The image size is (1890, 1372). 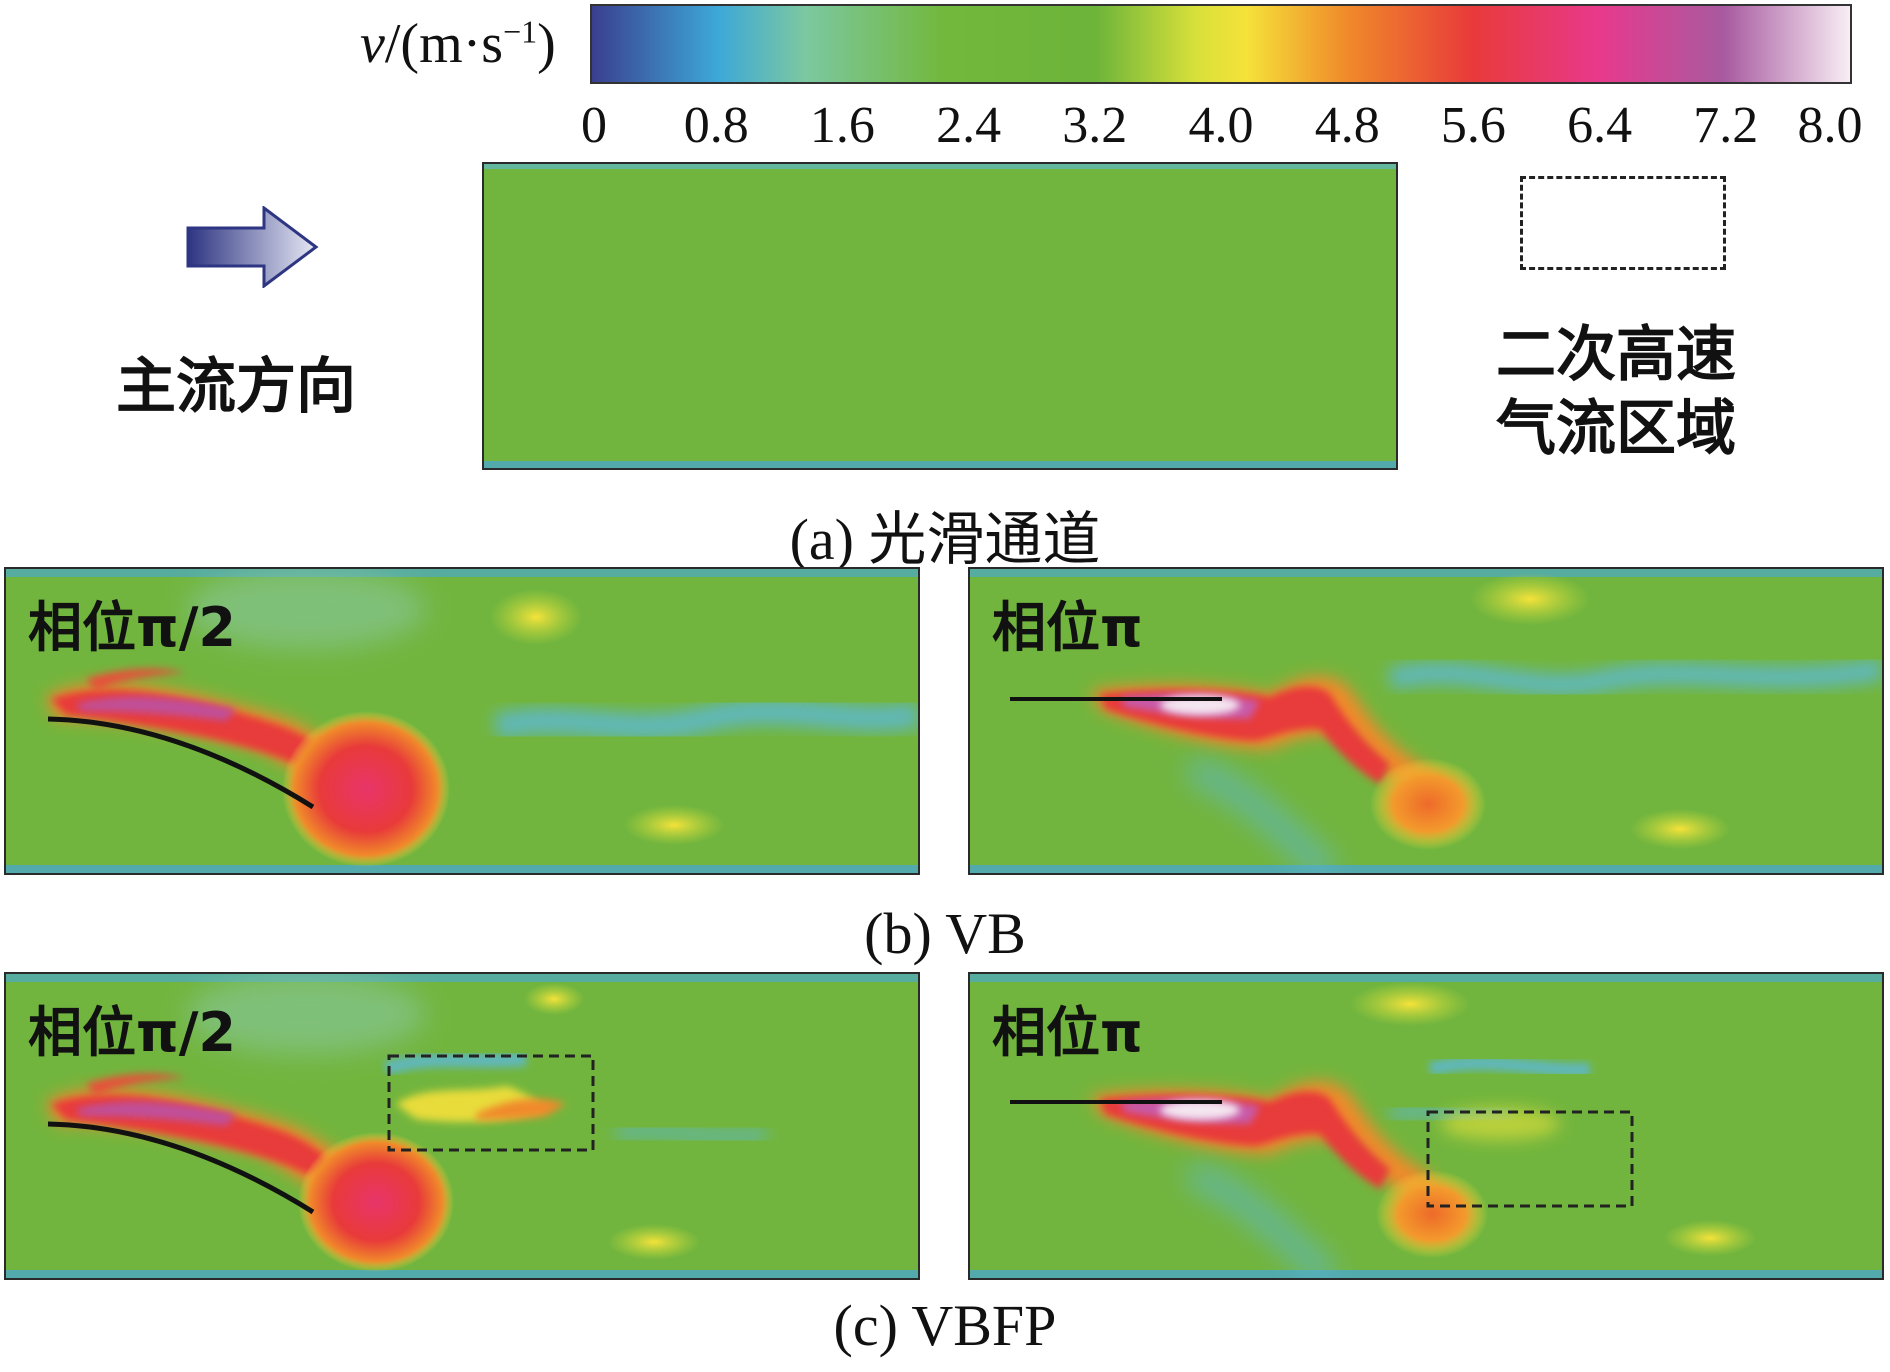 What do you see at coordinates (491, 1103) in the screenshot?
I see `vbfp-half-pi-secondary-region-box` at bounding box center [491, 1103].